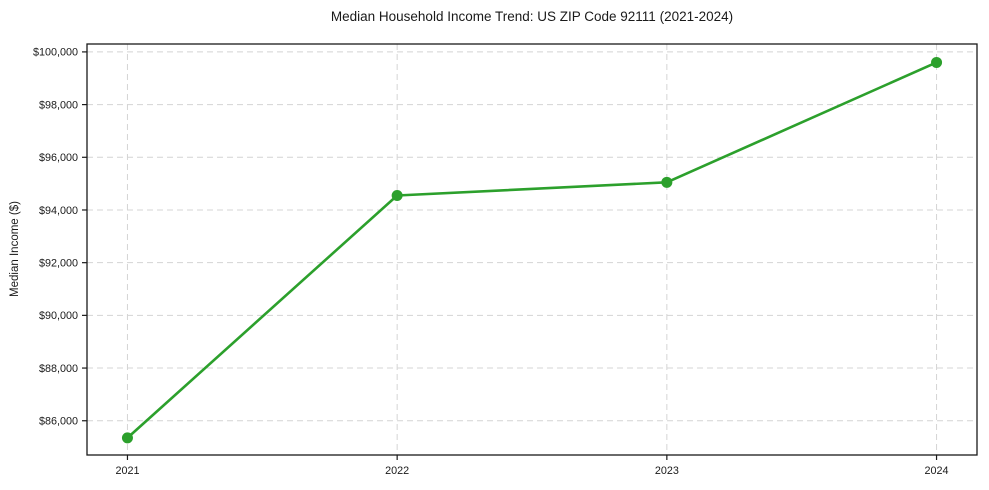 The image size is (989, 490). What do you see at coordinates (58, 211) in the screenshot?
I see `y-tick-label: $94,000` at bounding box center [58, 211].